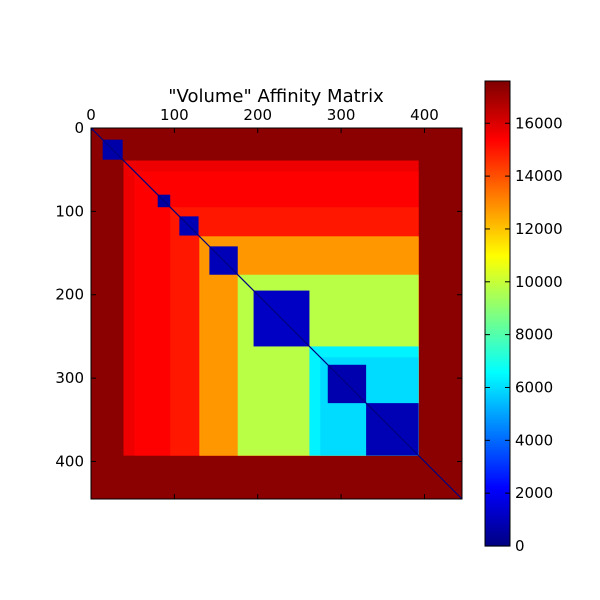  Describe the element at coordinates (257, 115) in the screenshot. I see `x-tick-label: 200` at that location.